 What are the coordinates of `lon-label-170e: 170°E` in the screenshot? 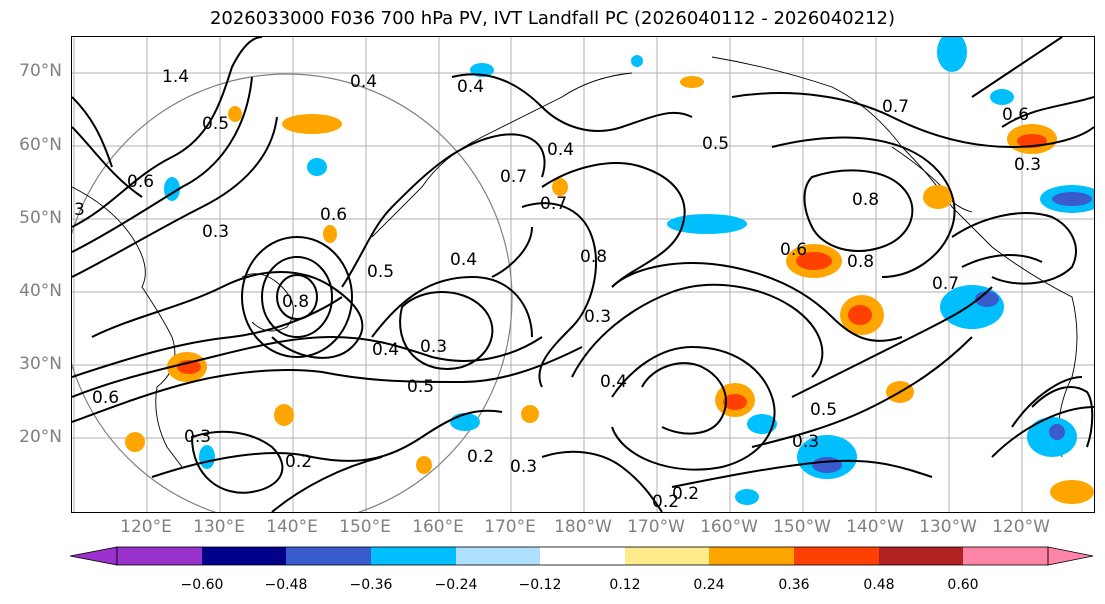 It's located at (510, 527).